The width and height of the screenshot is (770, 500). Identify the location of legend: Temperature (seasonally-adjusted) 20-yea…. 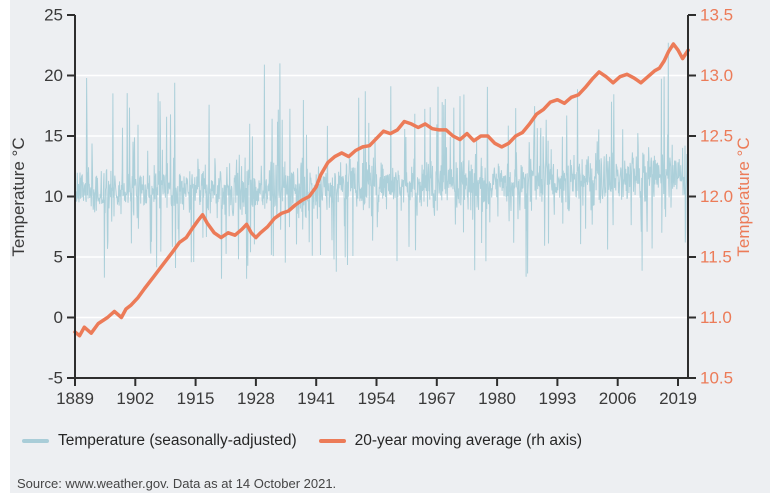
(302, 441).